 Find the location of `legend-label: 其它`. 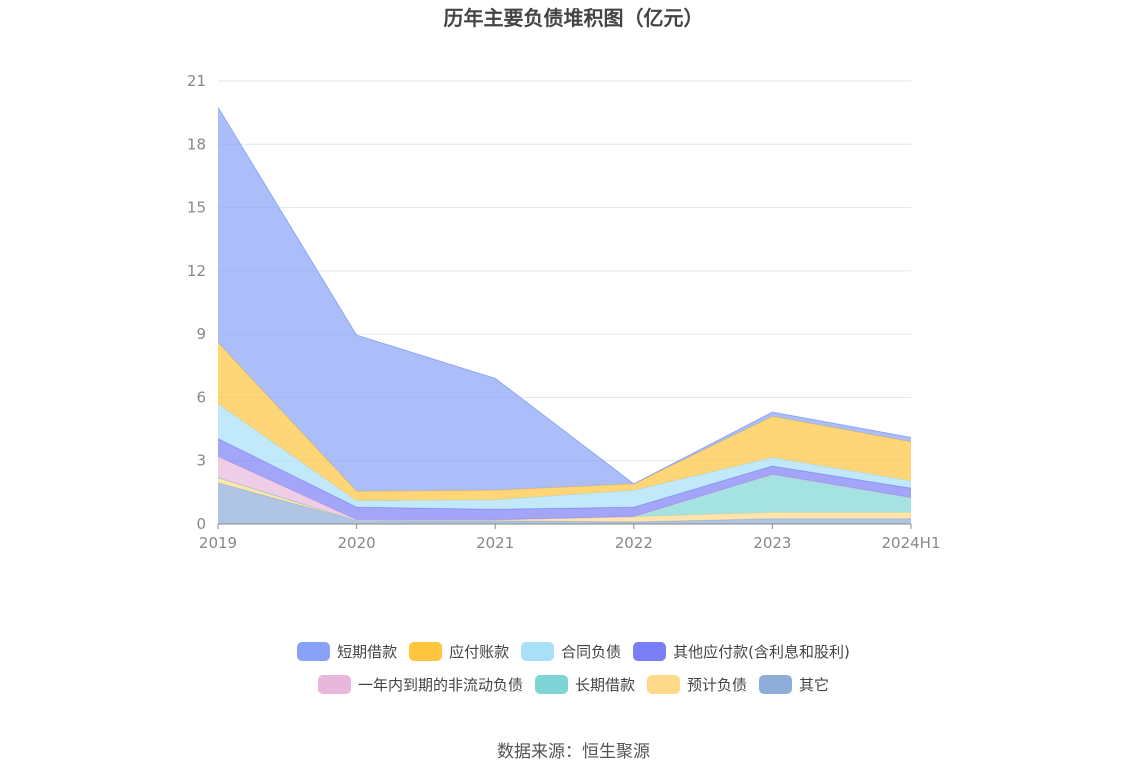

legend-label: 其它 is located at coordinates (814, 684).